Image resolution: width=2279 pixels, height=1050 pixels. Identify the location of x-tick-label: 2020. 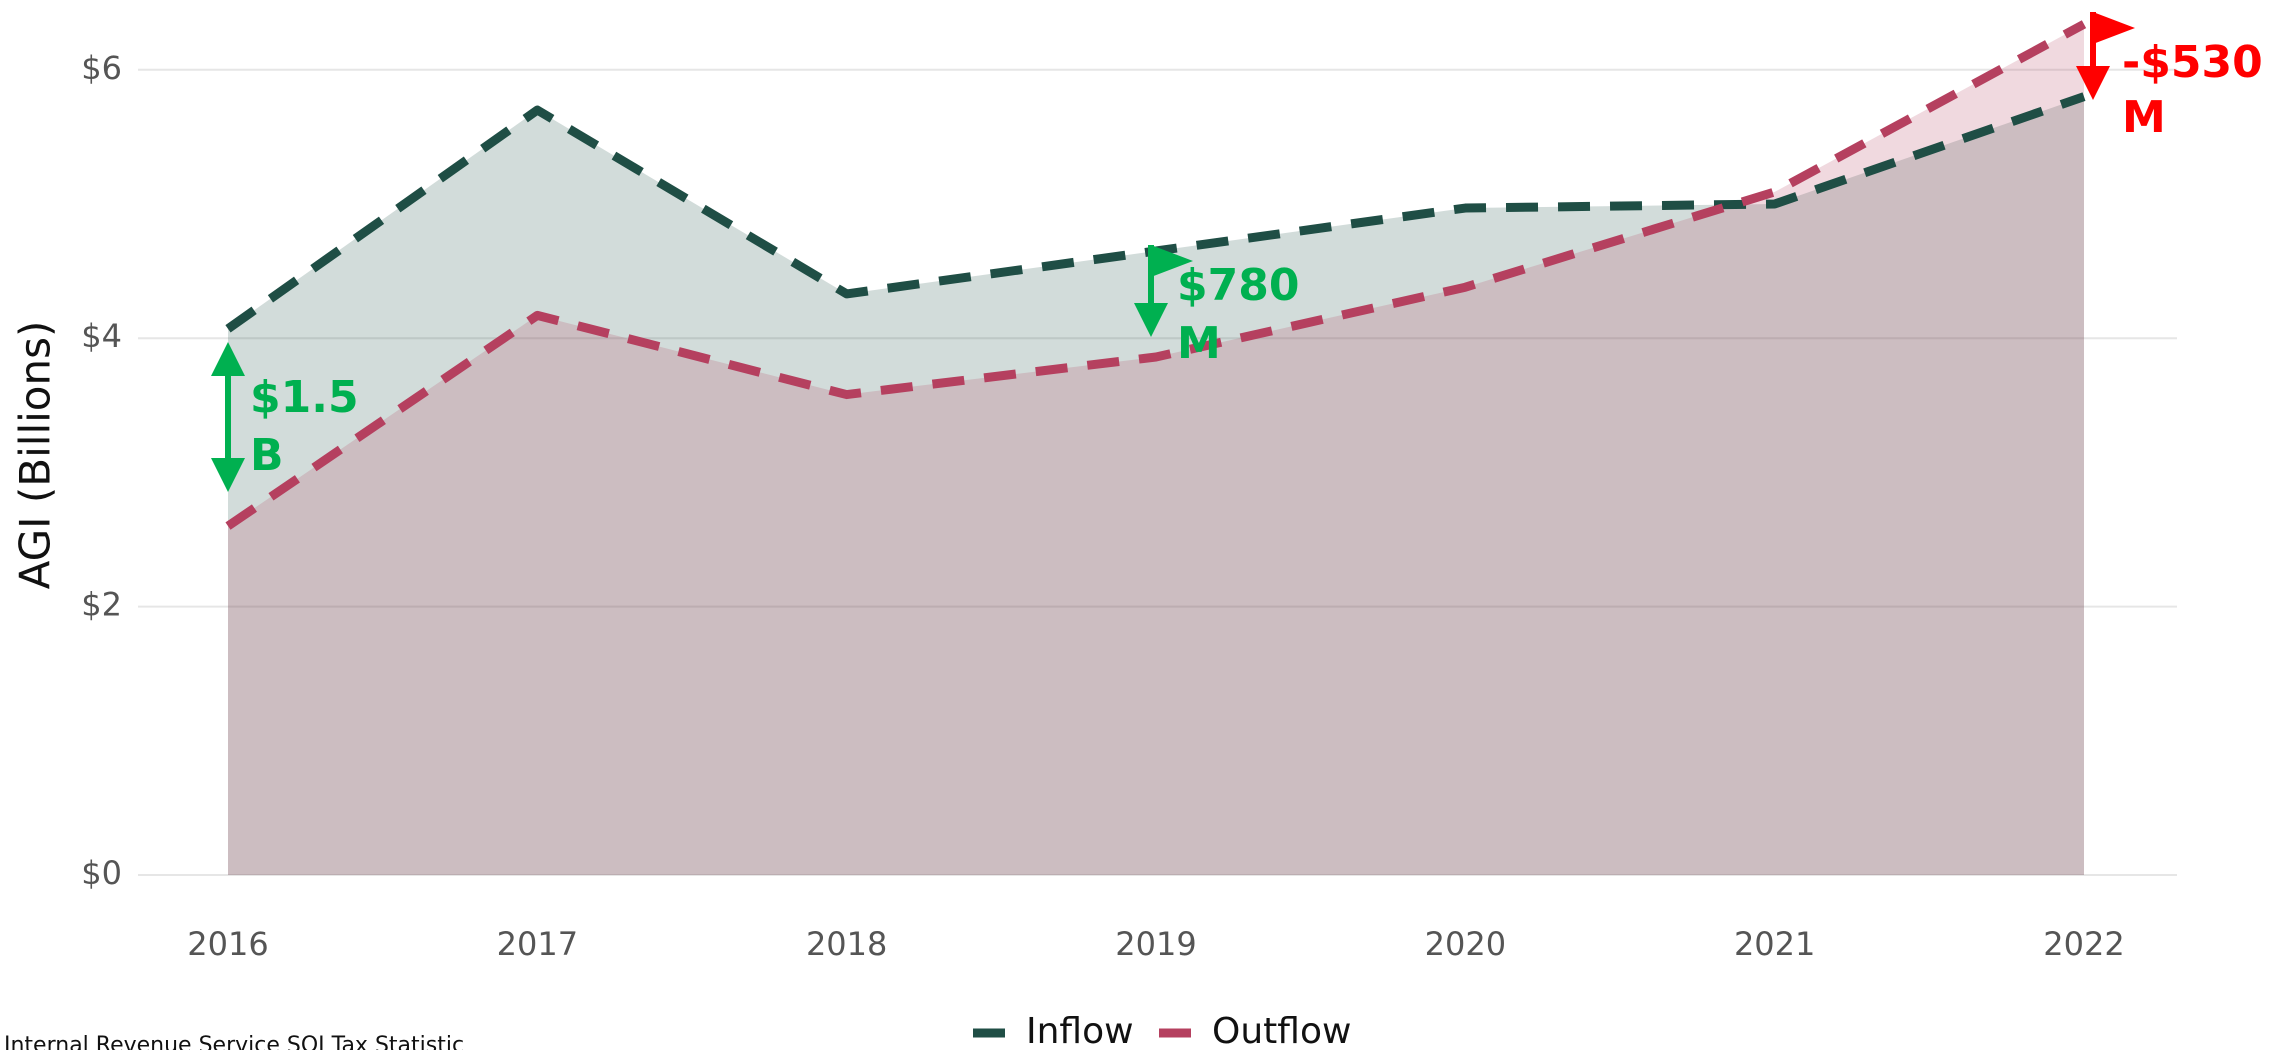
(1465, 944).